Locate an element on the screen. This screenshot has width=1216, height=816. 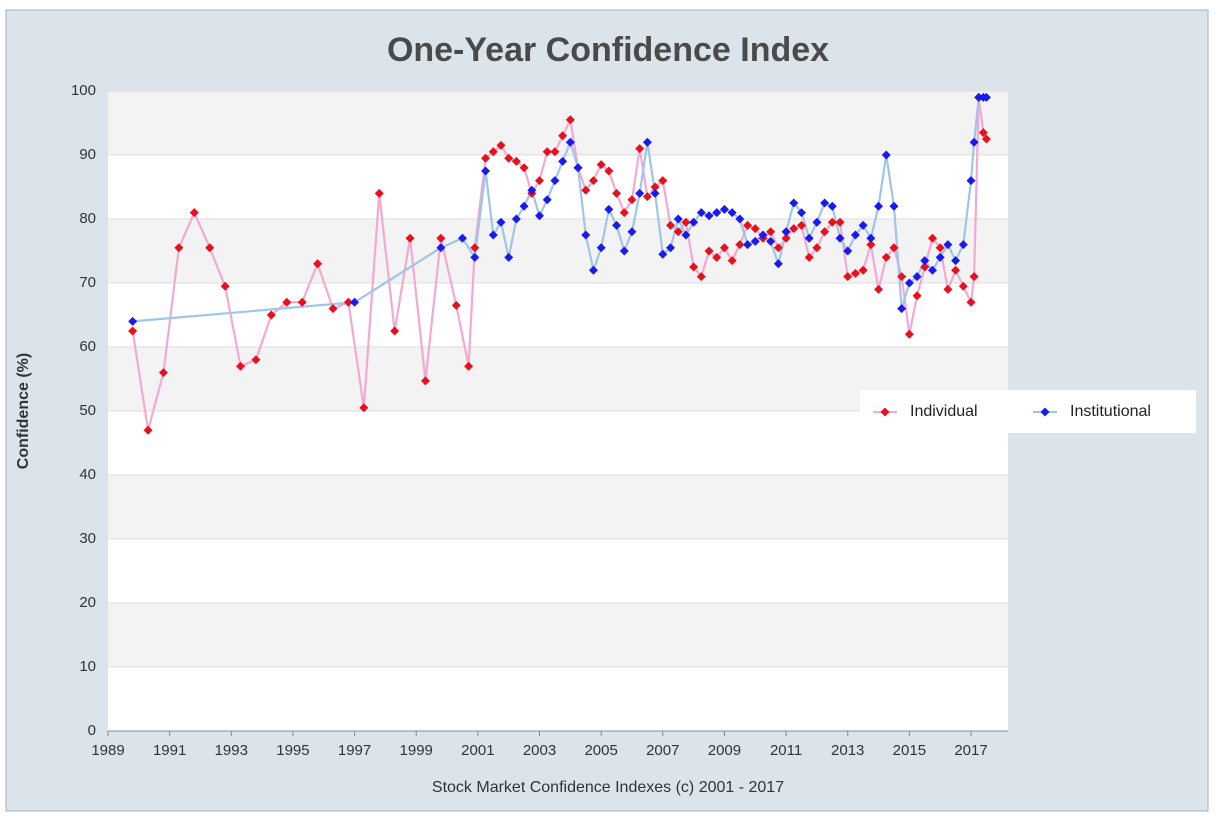
x-tick-label: 1993 is located at coordinates (231, 750).